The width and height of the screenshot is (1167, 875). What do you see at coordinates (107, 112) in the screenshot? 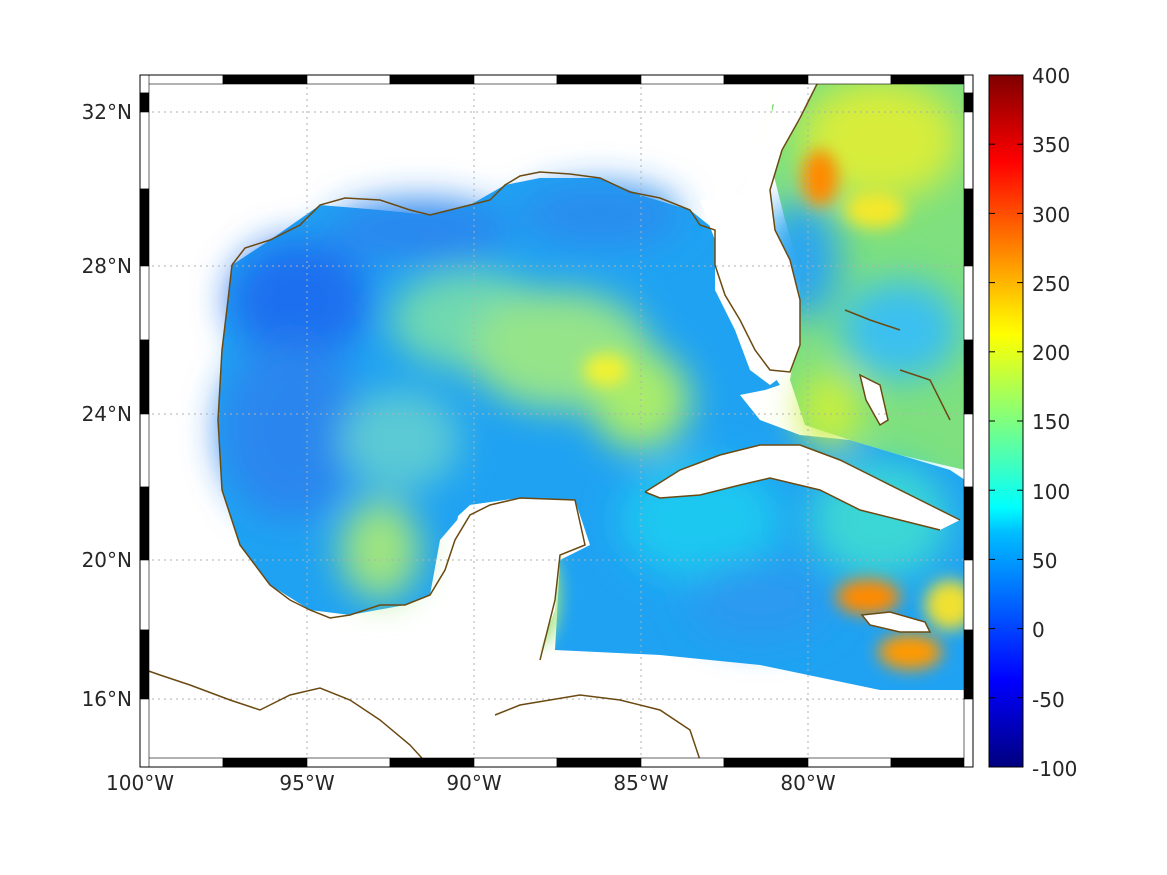
I see `y-tick-label: 32°N` at bounding box center [107, 112].